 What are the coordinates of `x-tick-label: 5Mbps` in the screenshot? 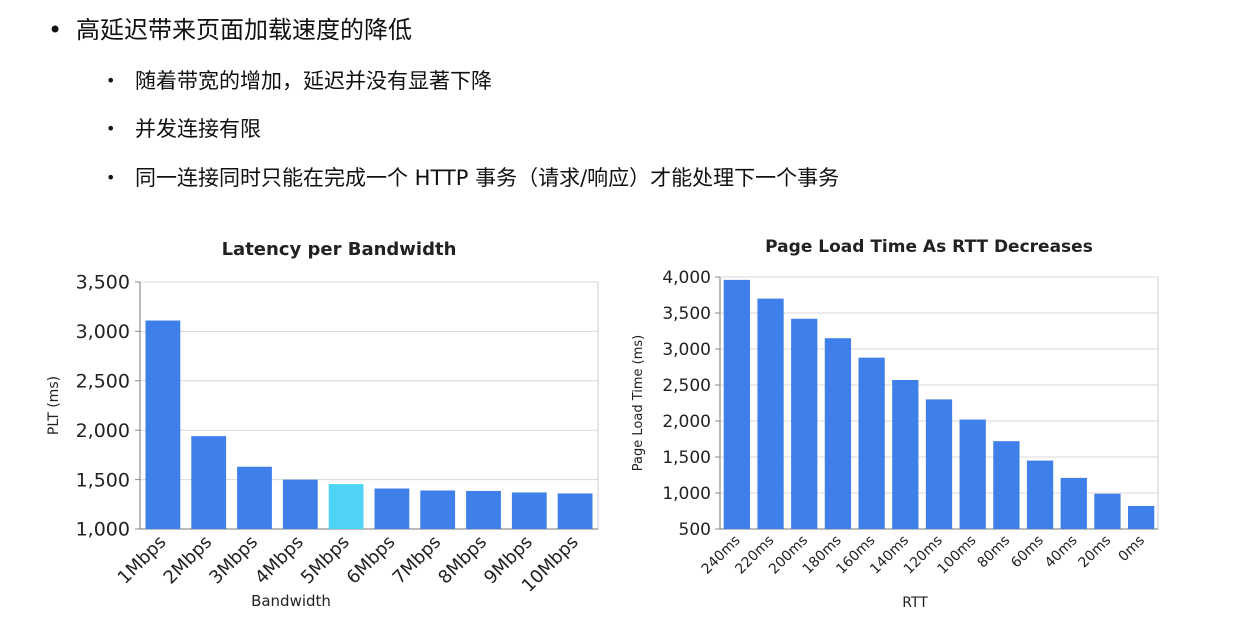 It's located at (325, 560).